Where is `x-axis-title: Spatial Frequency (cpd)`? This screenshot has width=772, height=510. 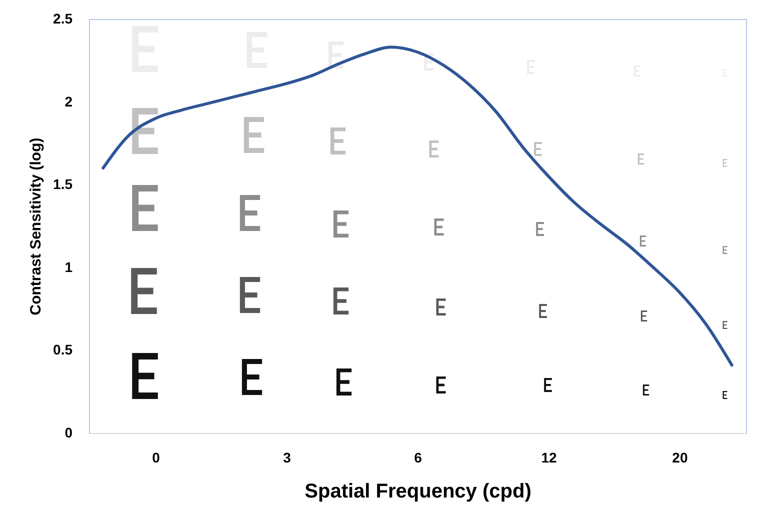 x-axis-title: Spatial Frequency (cpd) is located at coordinates (418, 491).